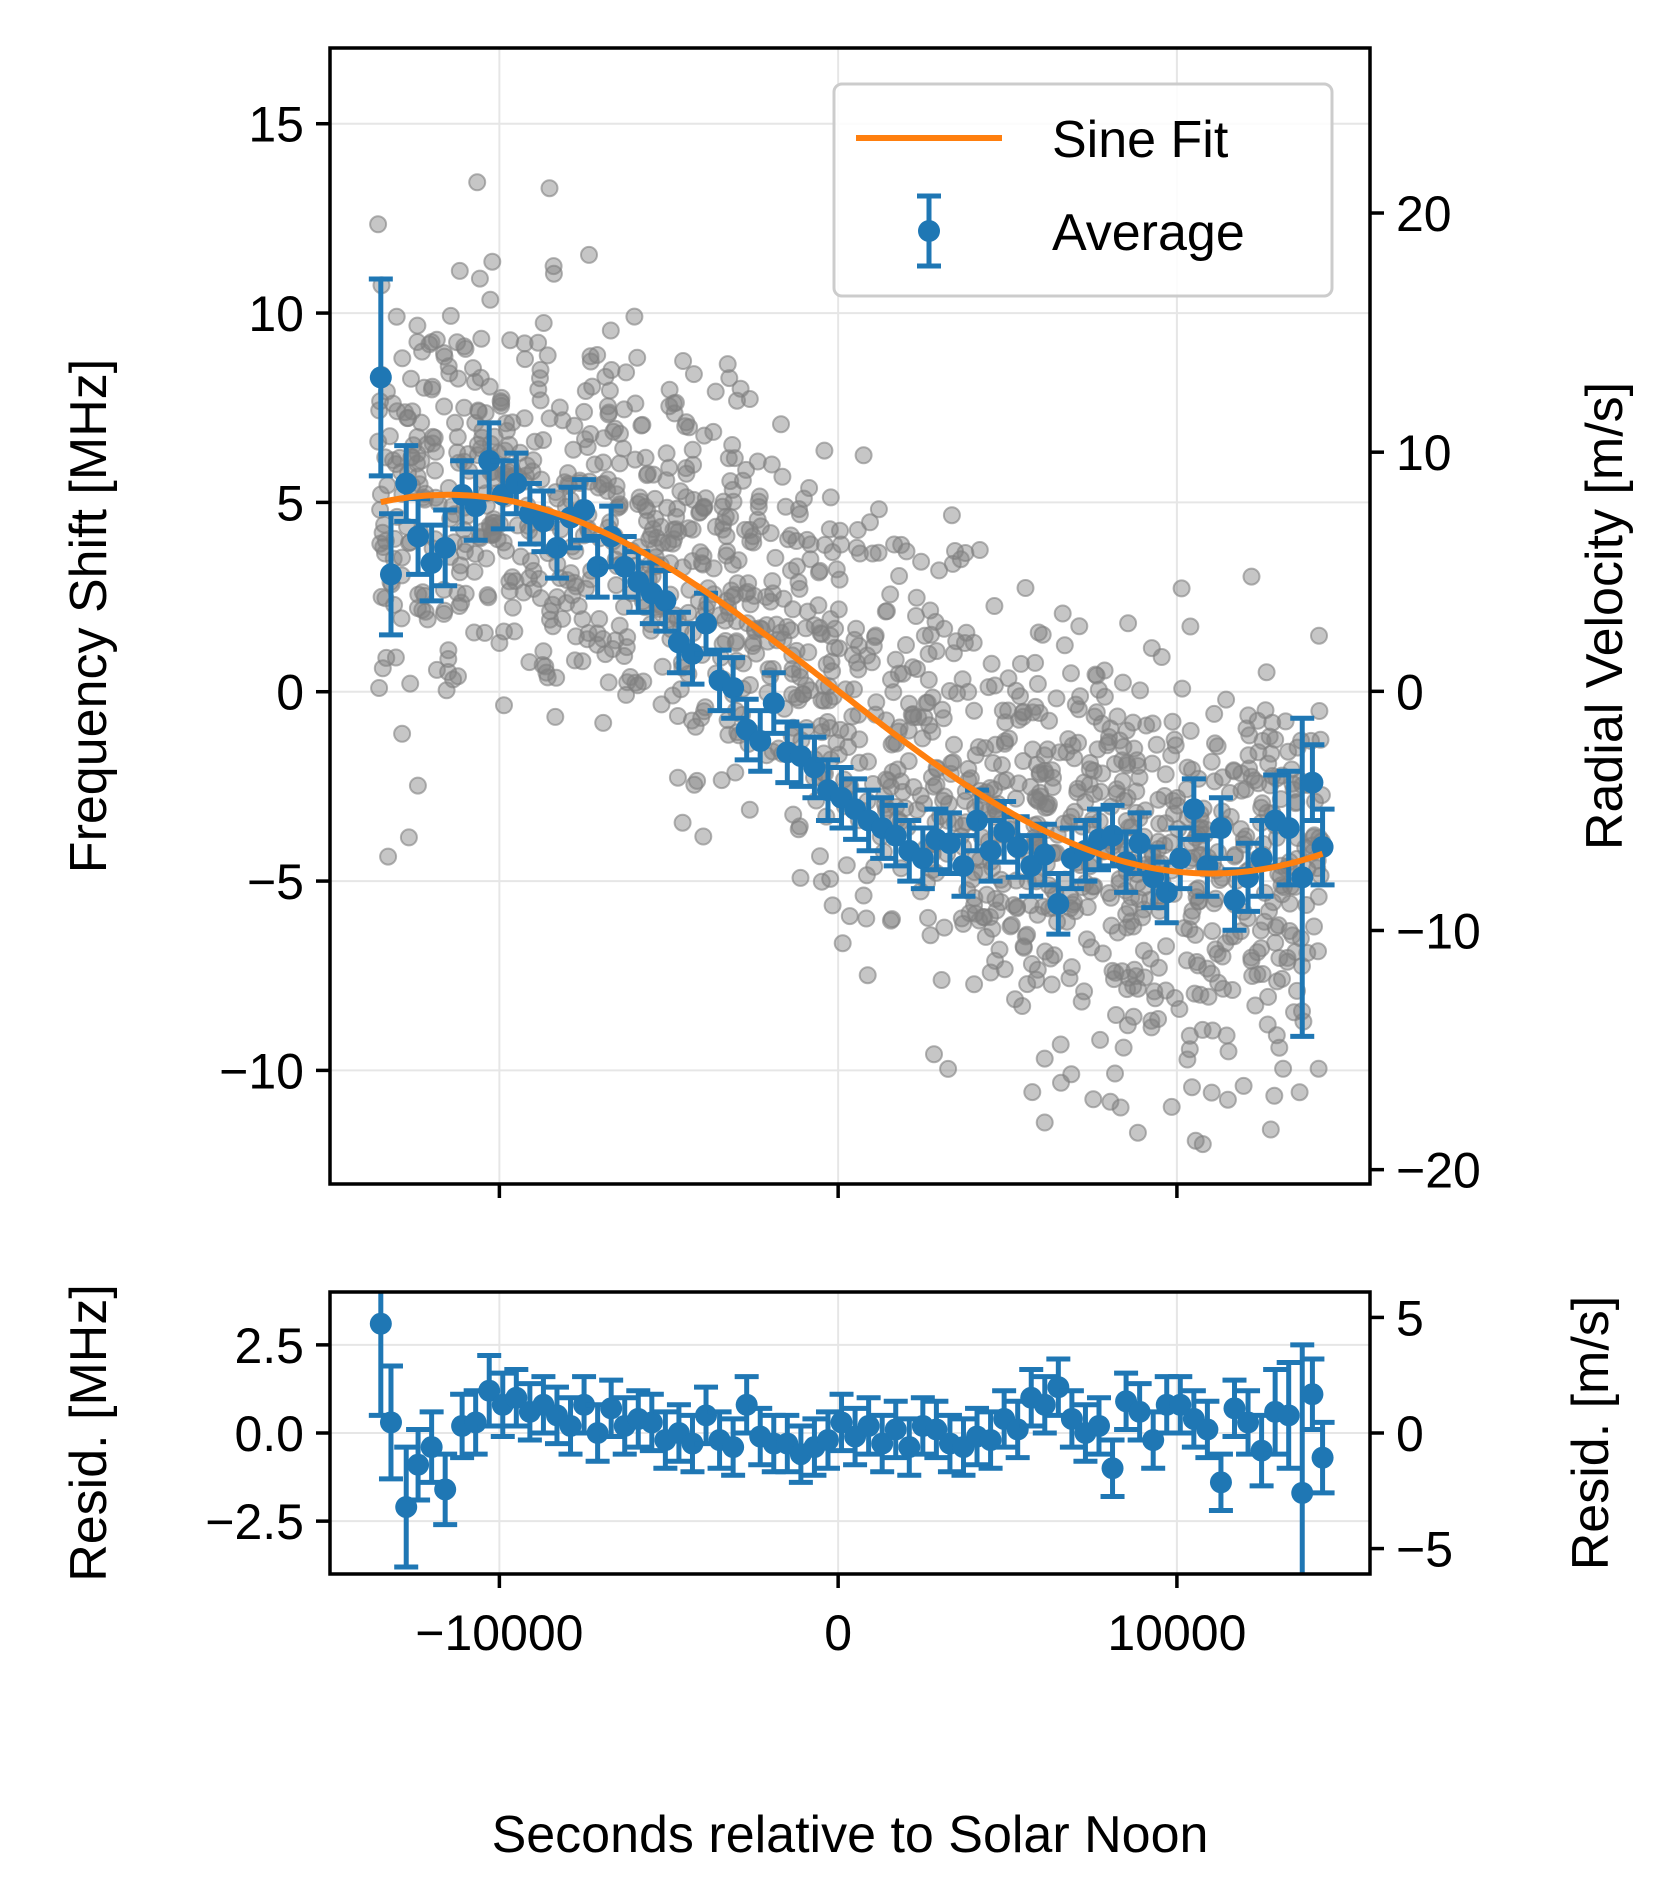  I want to click on main-ytick-right-label: 10, so click(1424, 453).